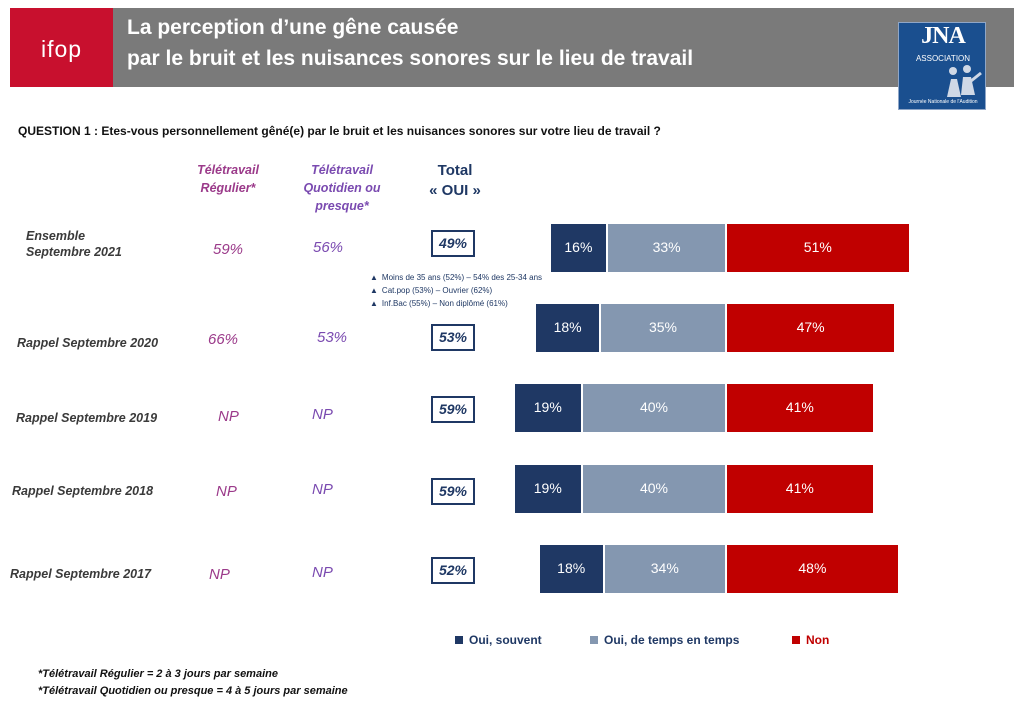  Describe the element at coordinates (943, 102) in the screenshot. I see `jna-logo-caption: Journée Nationale de l'Audition` at that location.